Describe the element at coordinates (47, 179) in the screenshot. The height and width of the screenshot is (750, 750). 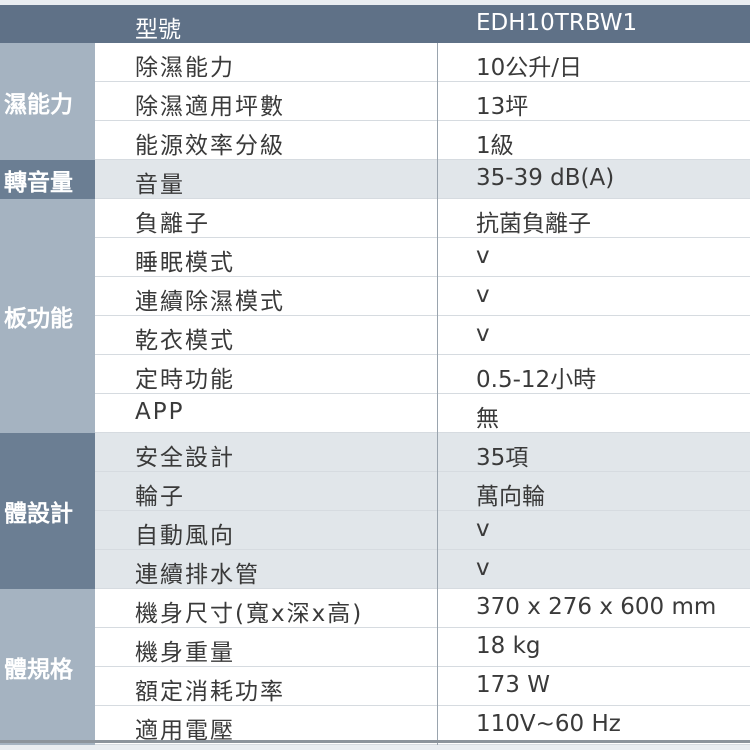
I see `category-label: 轉音量` at that location.